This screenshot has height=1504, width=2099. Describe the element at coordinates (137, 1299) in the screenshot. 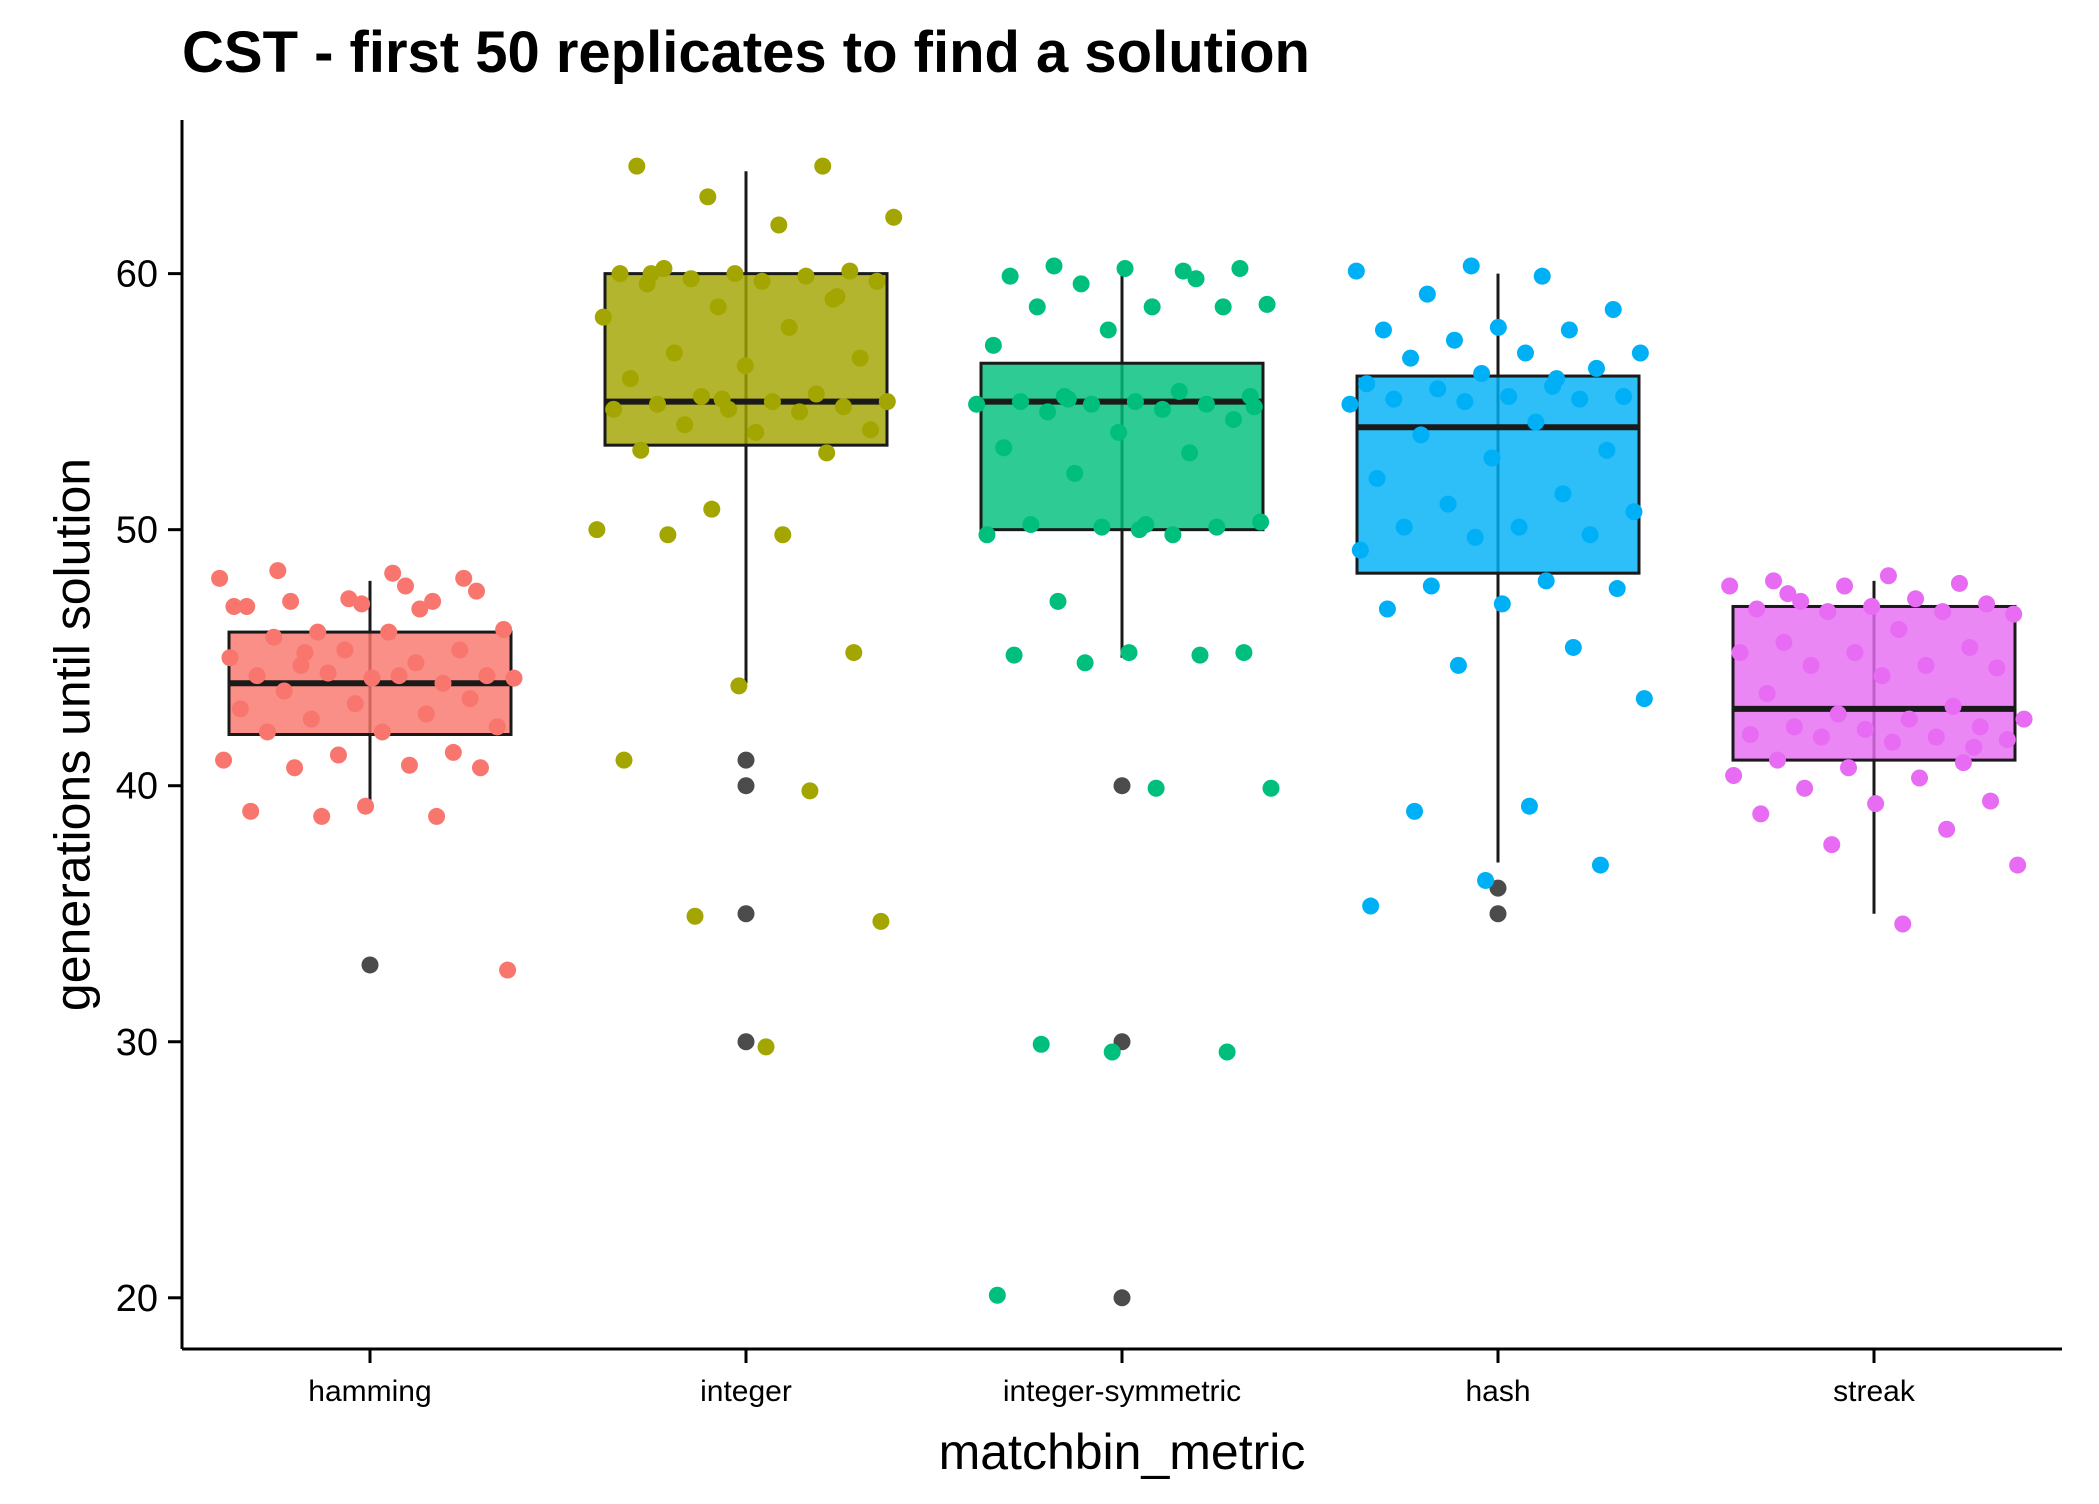

I see `y-tick-label: 20` at that location.